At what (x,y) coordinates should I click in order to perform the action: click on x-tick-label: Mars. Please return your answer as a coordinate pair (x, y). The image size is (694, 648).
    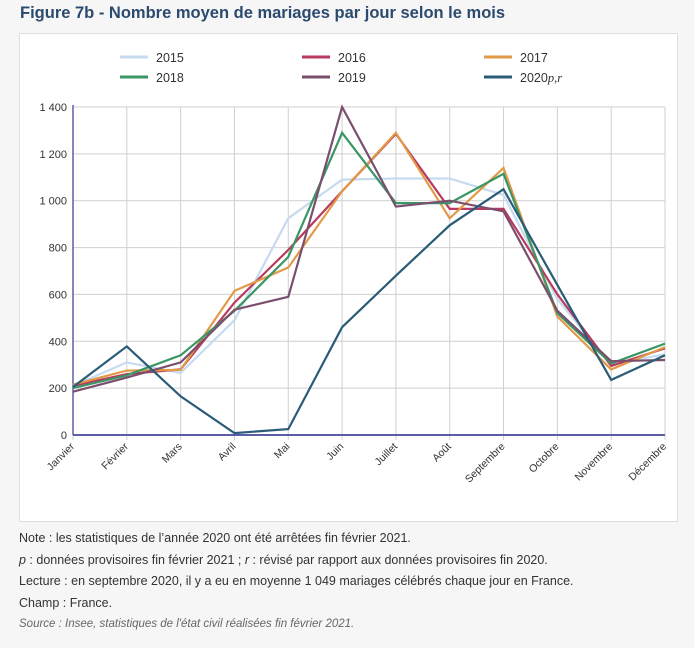
    Looking at the image, I should click on (172, 453).